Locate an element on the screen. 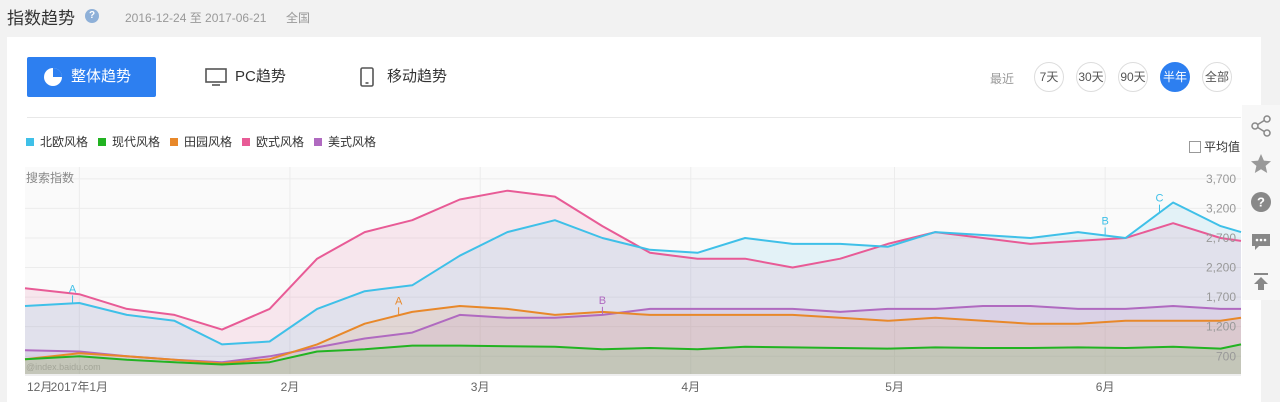  legend-item-pastoral: 田园风格 is located at coordinates (201, 142).